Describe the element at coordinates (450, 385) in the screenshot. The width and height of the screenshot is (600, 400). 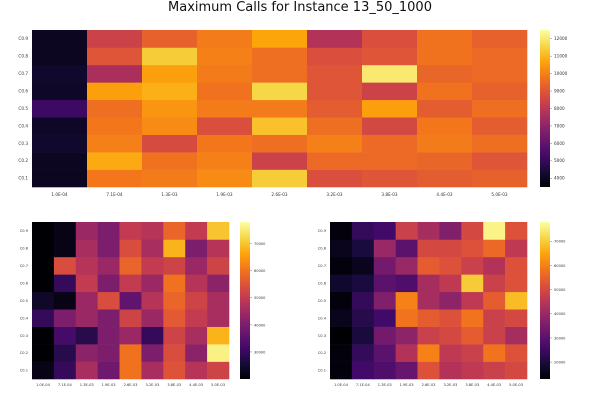
I see `x-tick-label: 3.2E-03` at that location.